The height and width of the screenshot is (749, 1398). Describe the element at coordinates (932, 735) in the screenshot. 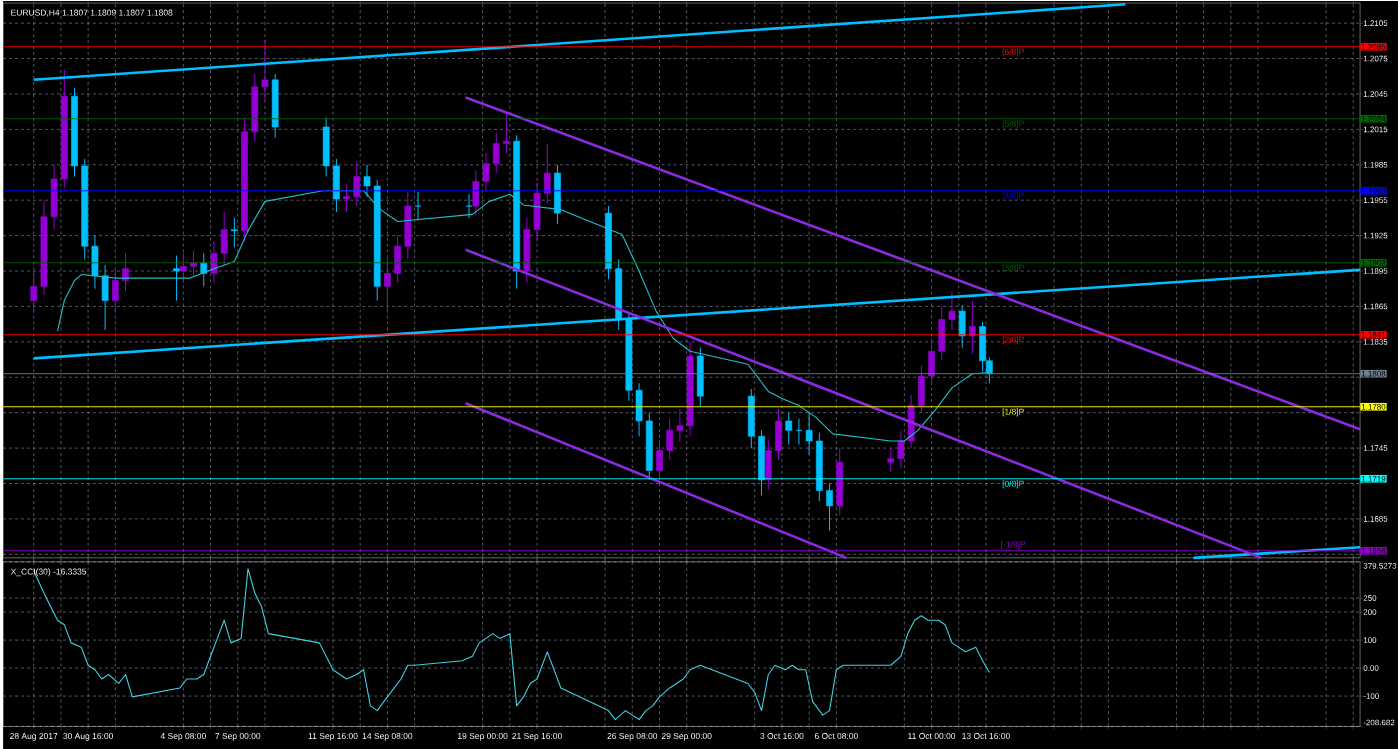

I see `x-tick-label: 11 Oct 00:00` at that location.